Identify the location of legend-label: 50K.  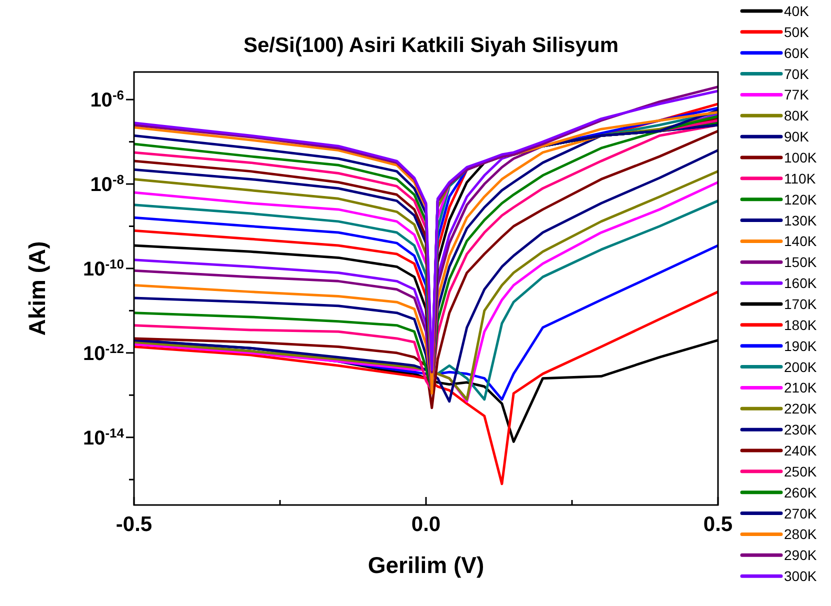
(797, 32).